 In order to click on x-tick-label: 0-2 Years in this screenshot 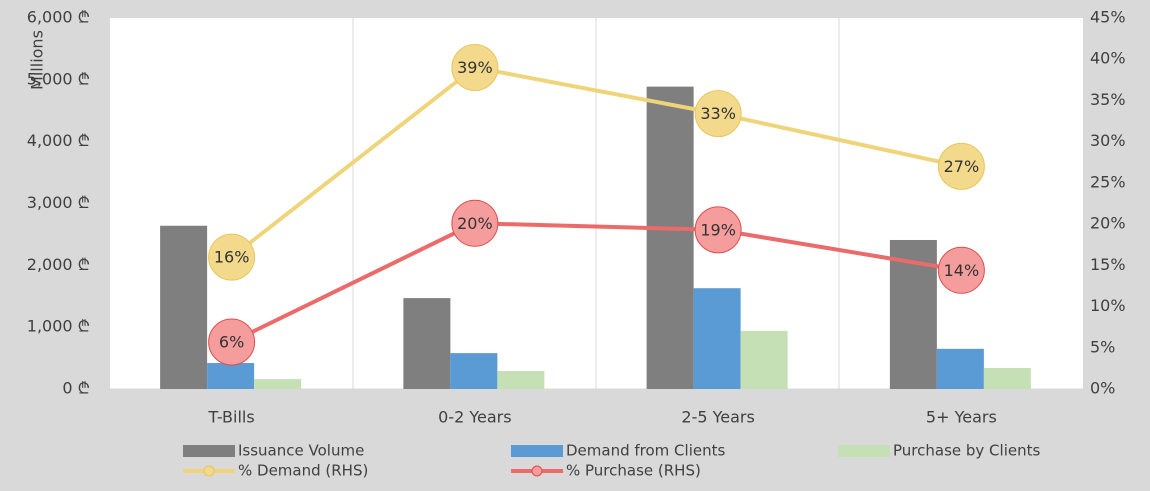, I will do `click(474, 417)`.